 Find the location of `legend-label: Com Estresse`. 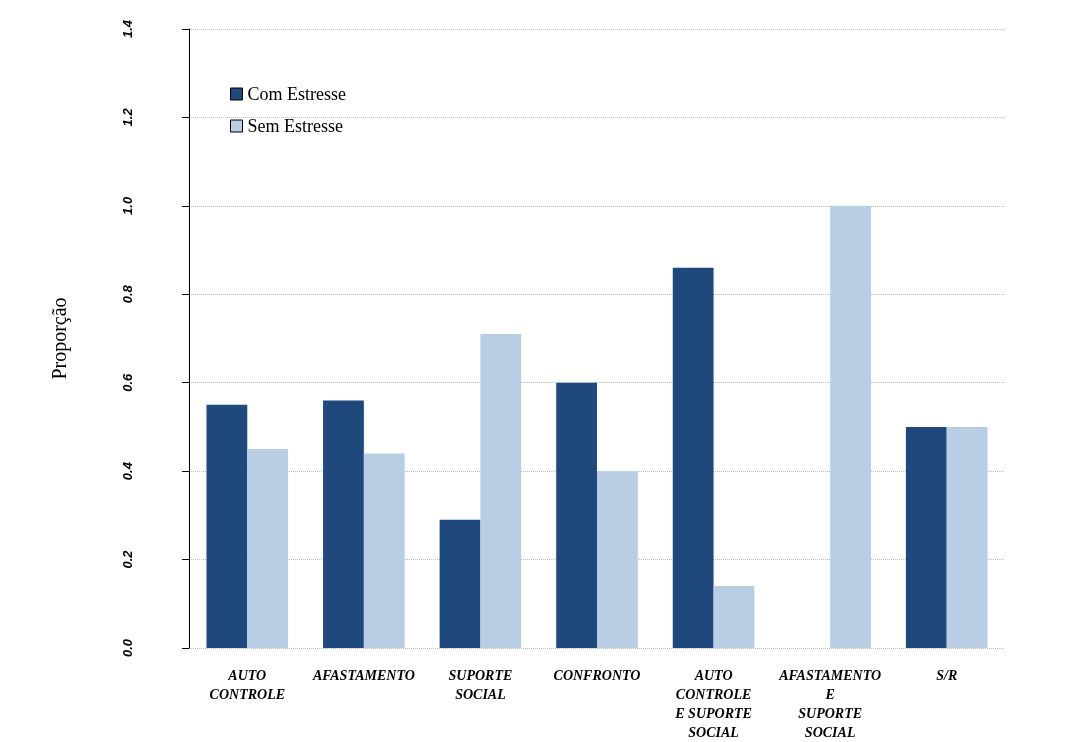

legend-label: Com Estresse is located at coordinates (296, 94).